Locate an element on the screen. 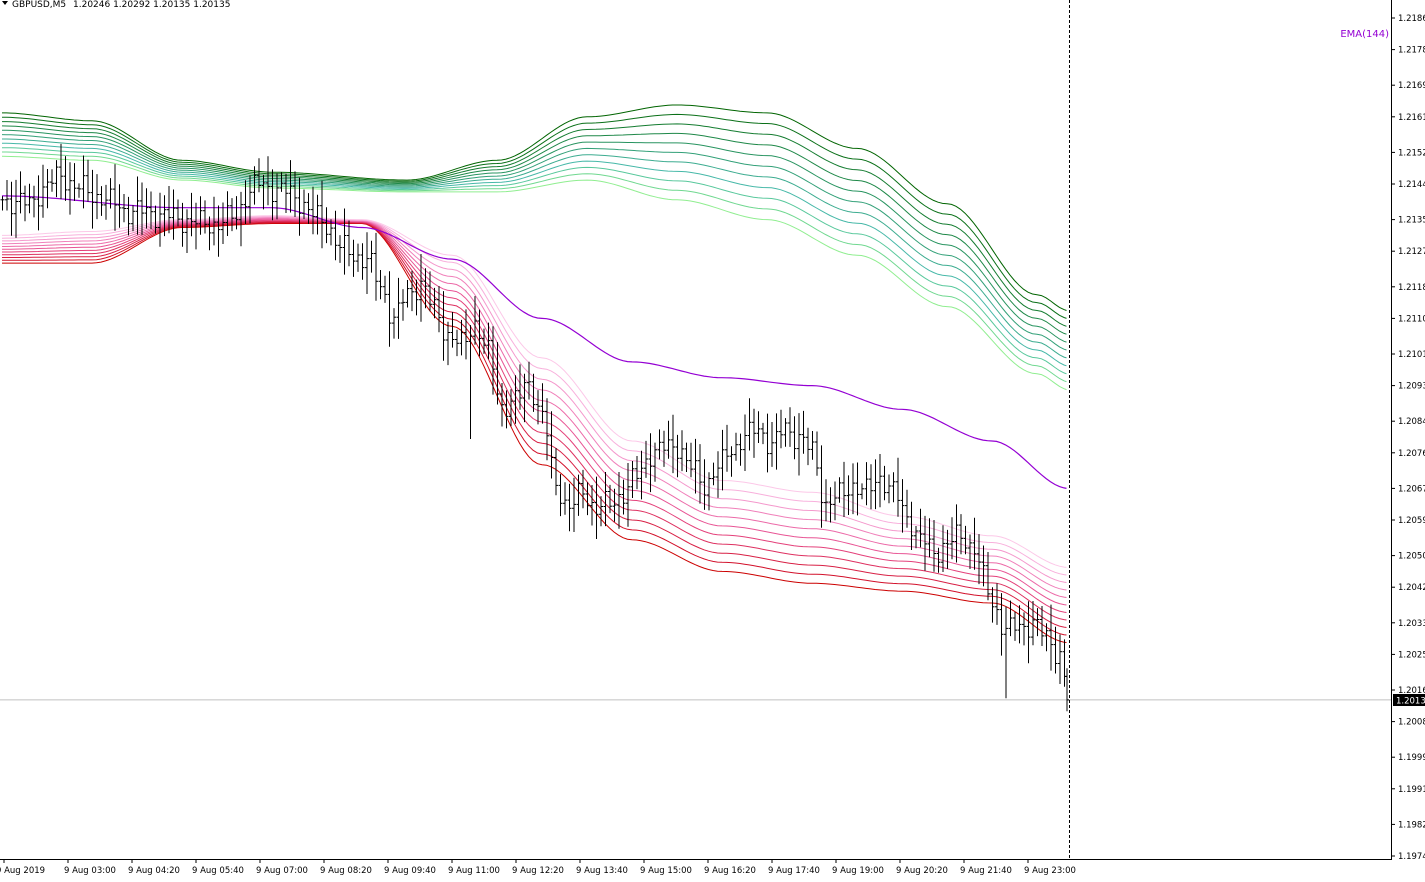 The height and width of the screenshot is (882, 1425). time-tick-label: 9 Aug 09:40 is located at coordinates (410, 871).